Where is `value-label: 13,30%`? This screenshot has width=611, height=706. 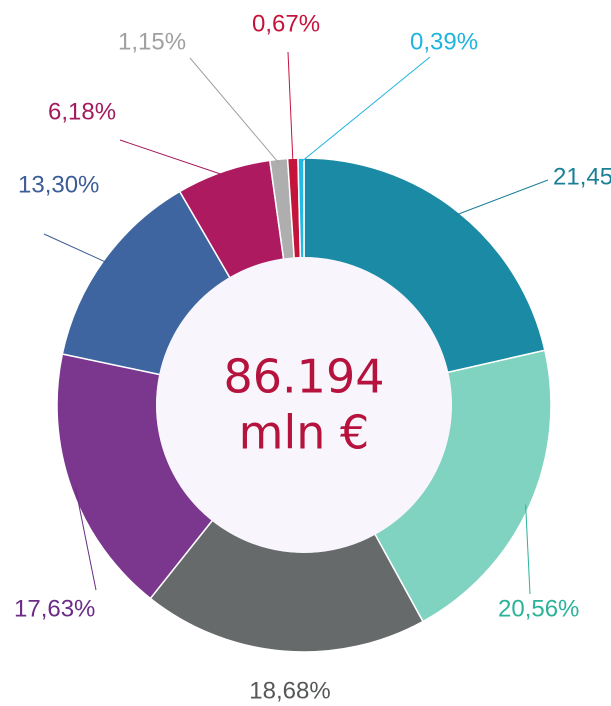
value-label: 13,30% is located at coordinates (58, 184).